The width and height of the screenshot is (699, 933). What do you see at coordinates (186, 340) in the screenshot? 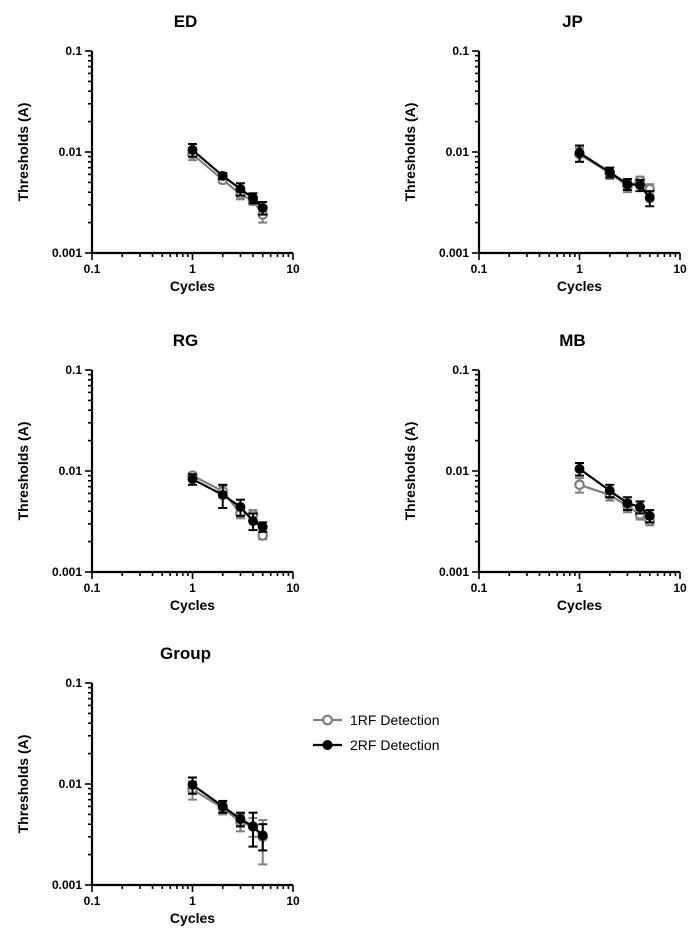
I see `panel-title: RG` at bounding box center [186, 340].